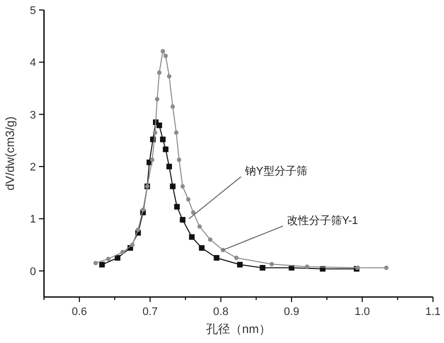 The image size is (444, 343). Describe the element at coordinates (276, 172) in the screenshot. I see `annotation: 钠Y型分子筛` at that location.